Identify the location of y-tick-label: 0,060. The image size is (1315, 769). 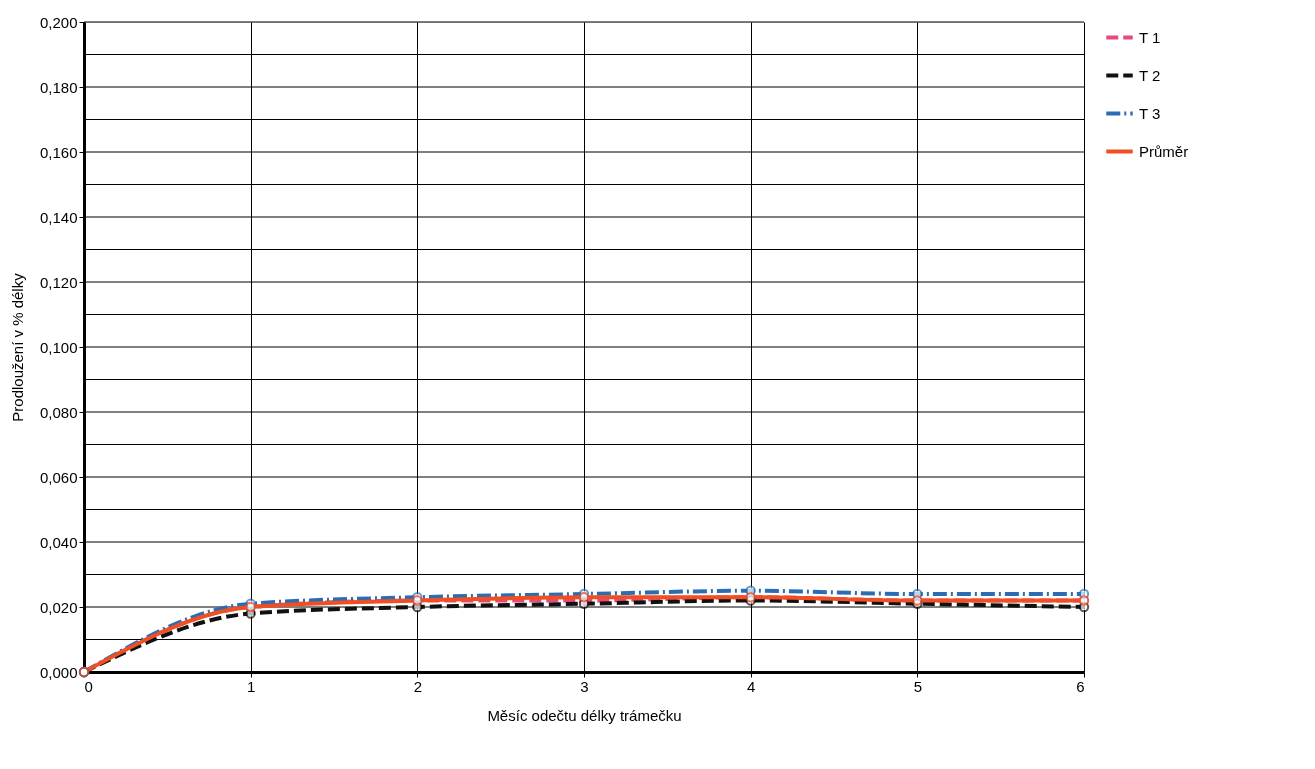
(58, 477).